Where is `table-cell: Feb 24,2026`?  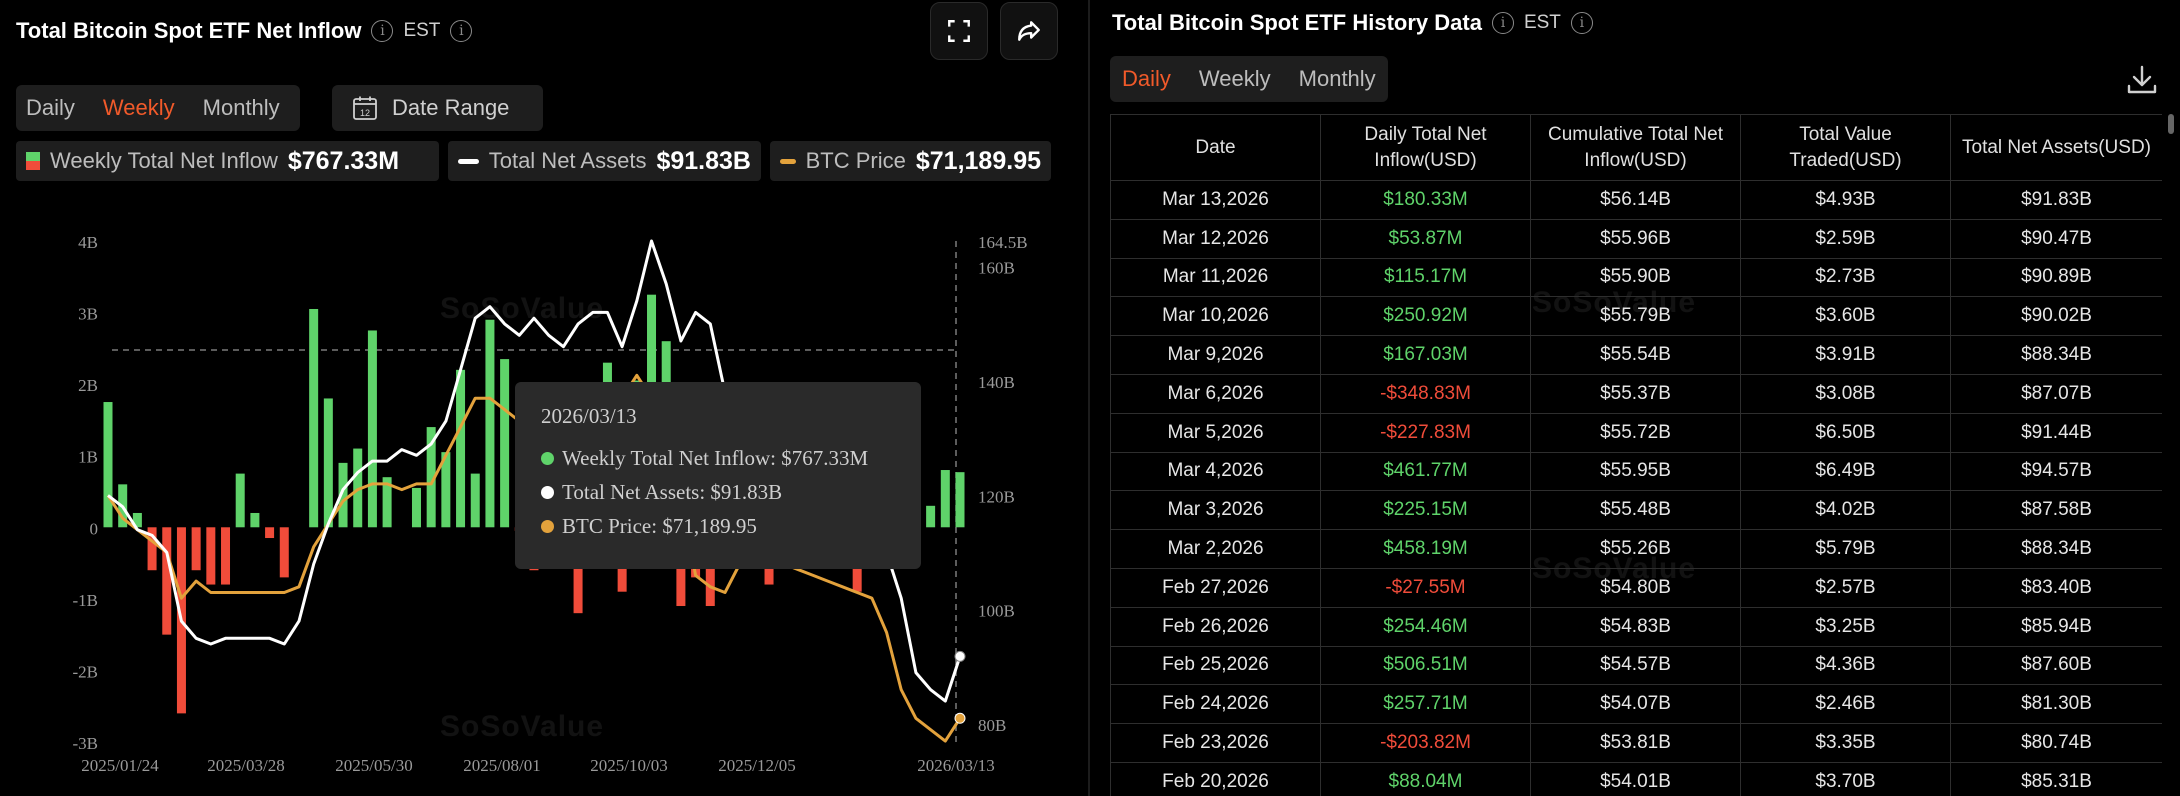
table-cell: Feb 24,2026 is located at coordinates (1215, 704).